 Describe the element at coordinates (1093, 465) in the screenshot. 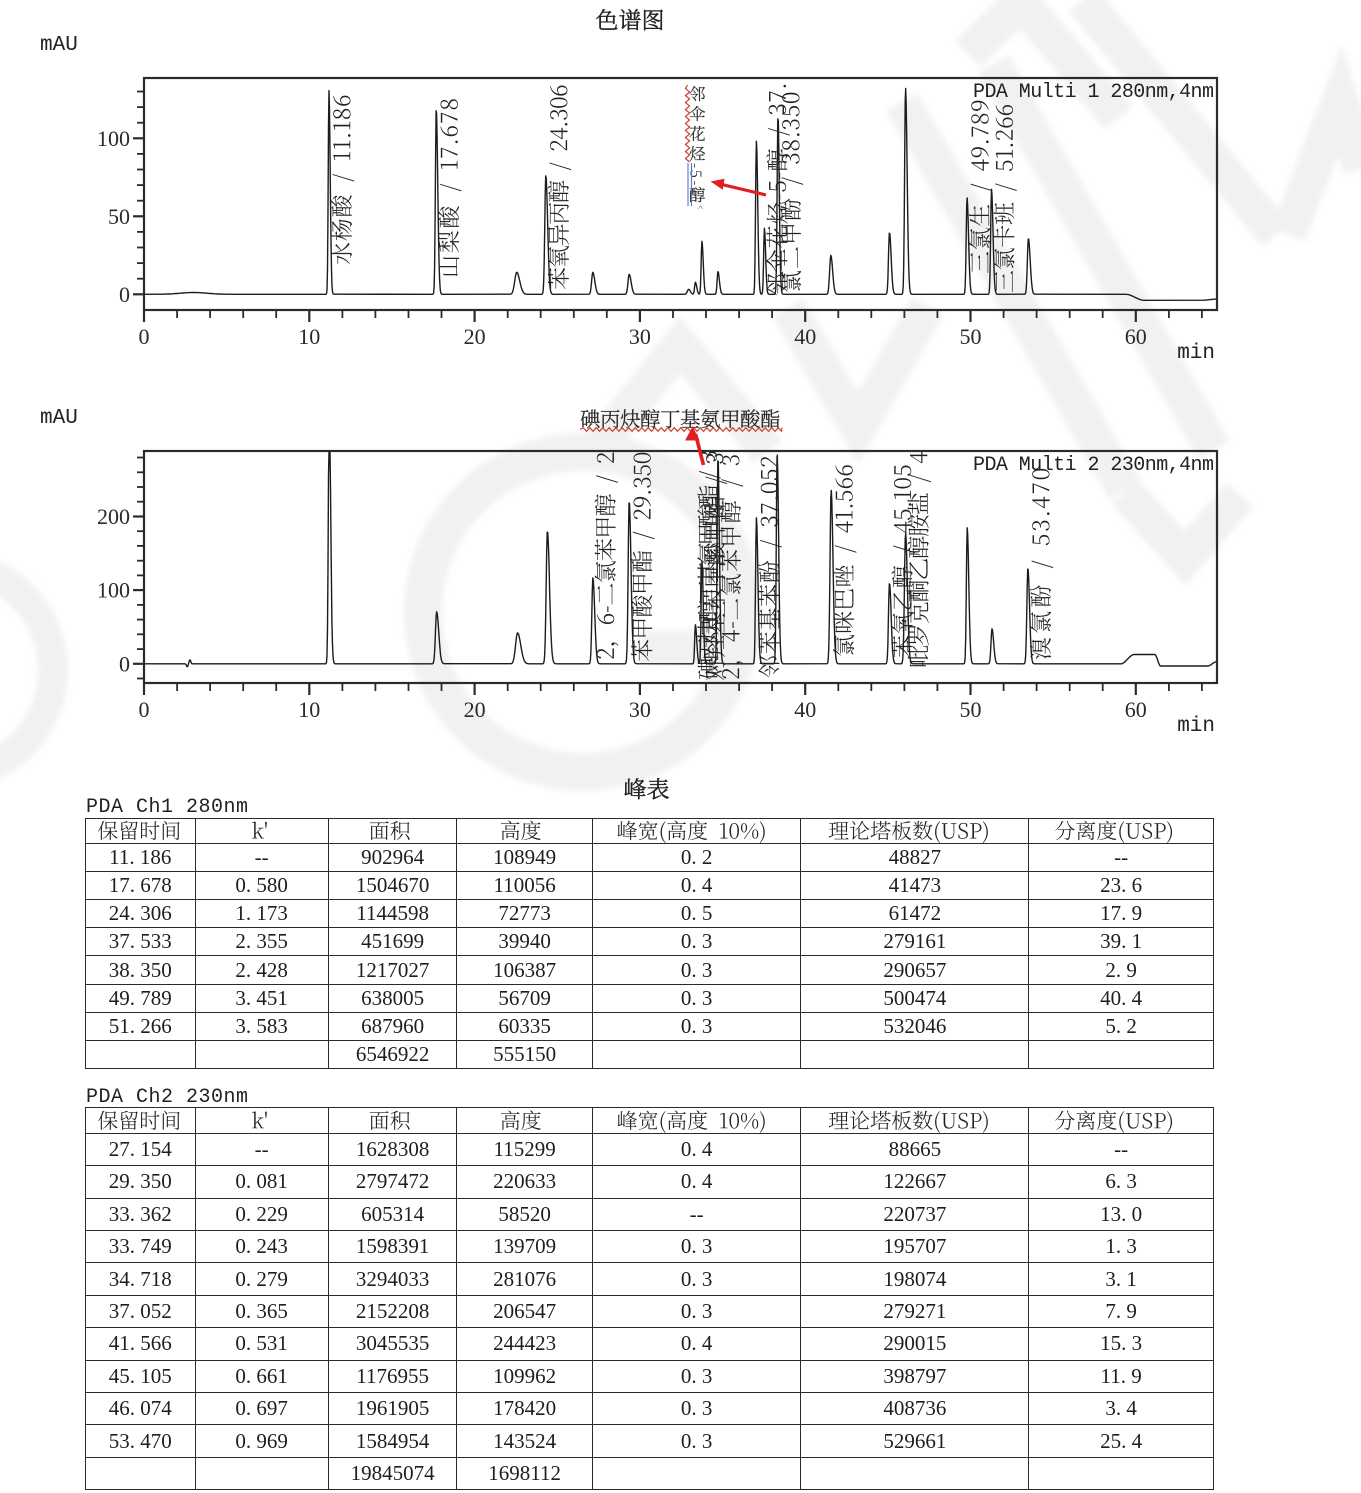

I see `svg-text: PDA Multi 2 230nm,4nm` at that location.